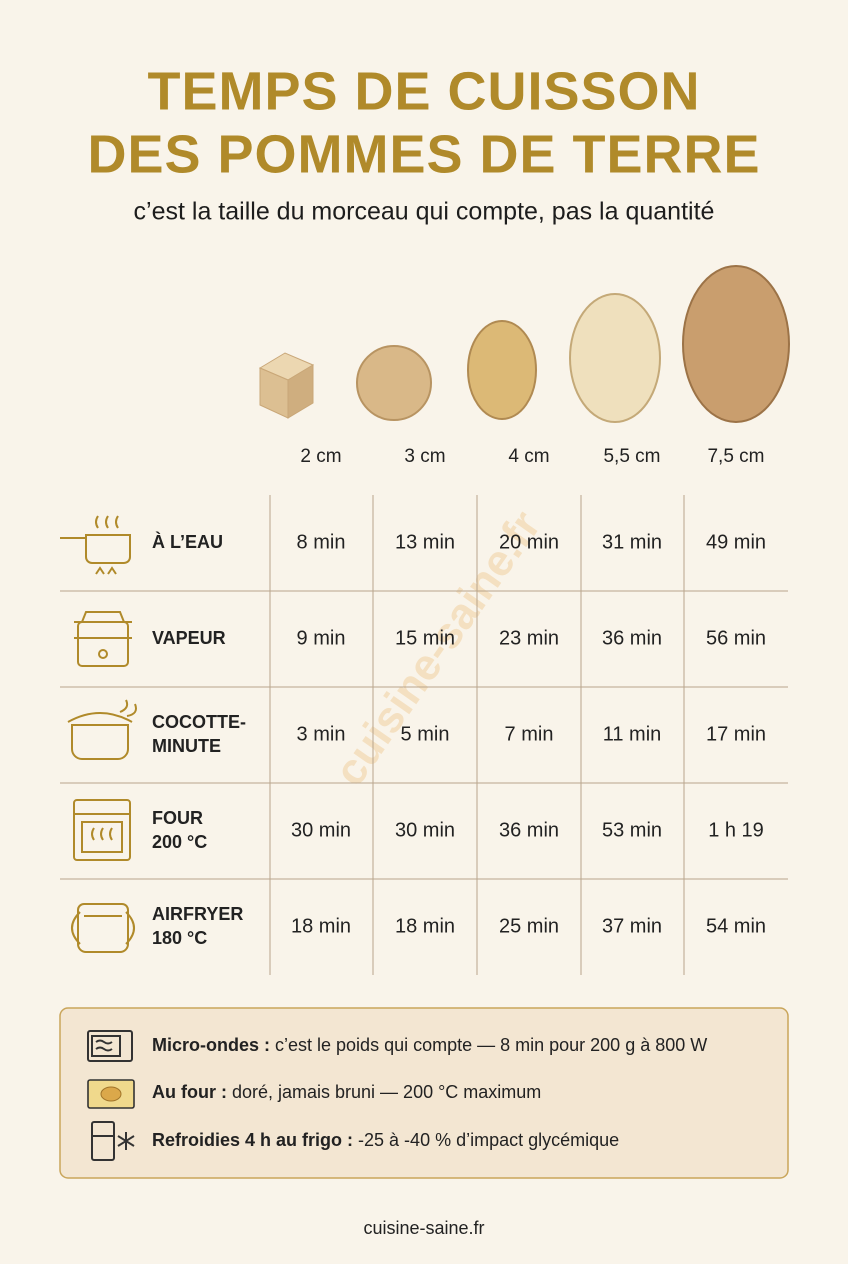  Describe the element at coordinates (528, 456) in the screenshot. I see `size-label: 4 cm` at that location.